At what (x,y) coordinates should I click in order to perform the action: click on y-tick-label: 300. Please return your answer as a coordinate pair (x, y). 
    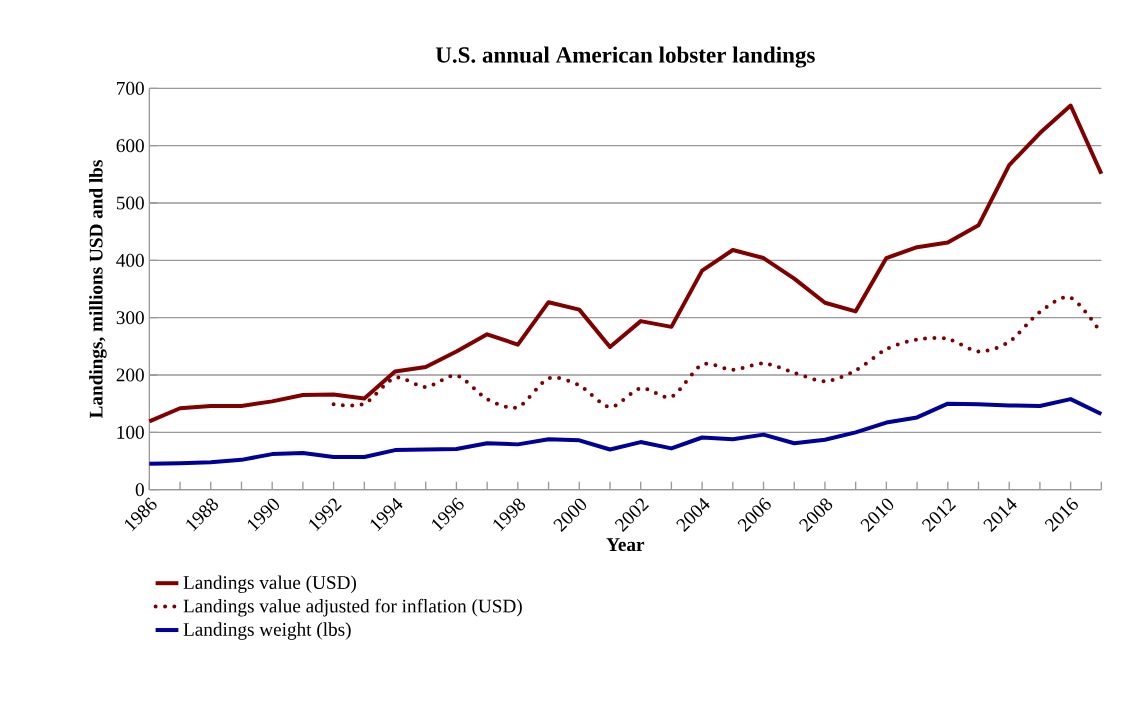
    Looking at the image, I should click on (130, 318).